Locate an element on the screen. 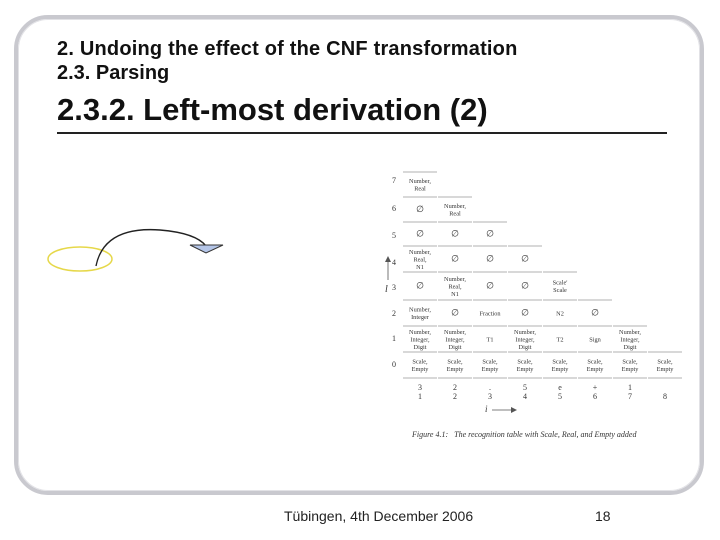 The image size is (720, 540). table-cell-r0c8: Scale, Empty is located at coordinates (666, 366).